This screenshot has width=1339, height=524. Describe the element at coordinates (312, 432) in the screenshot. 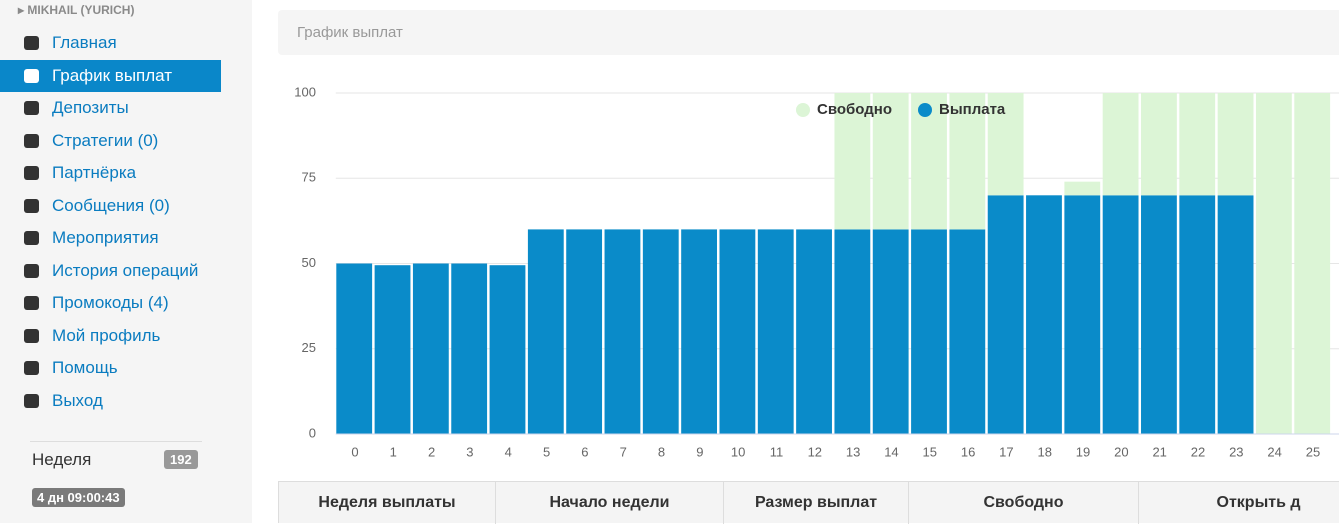

I see `y-tick-label: 0` at that location.